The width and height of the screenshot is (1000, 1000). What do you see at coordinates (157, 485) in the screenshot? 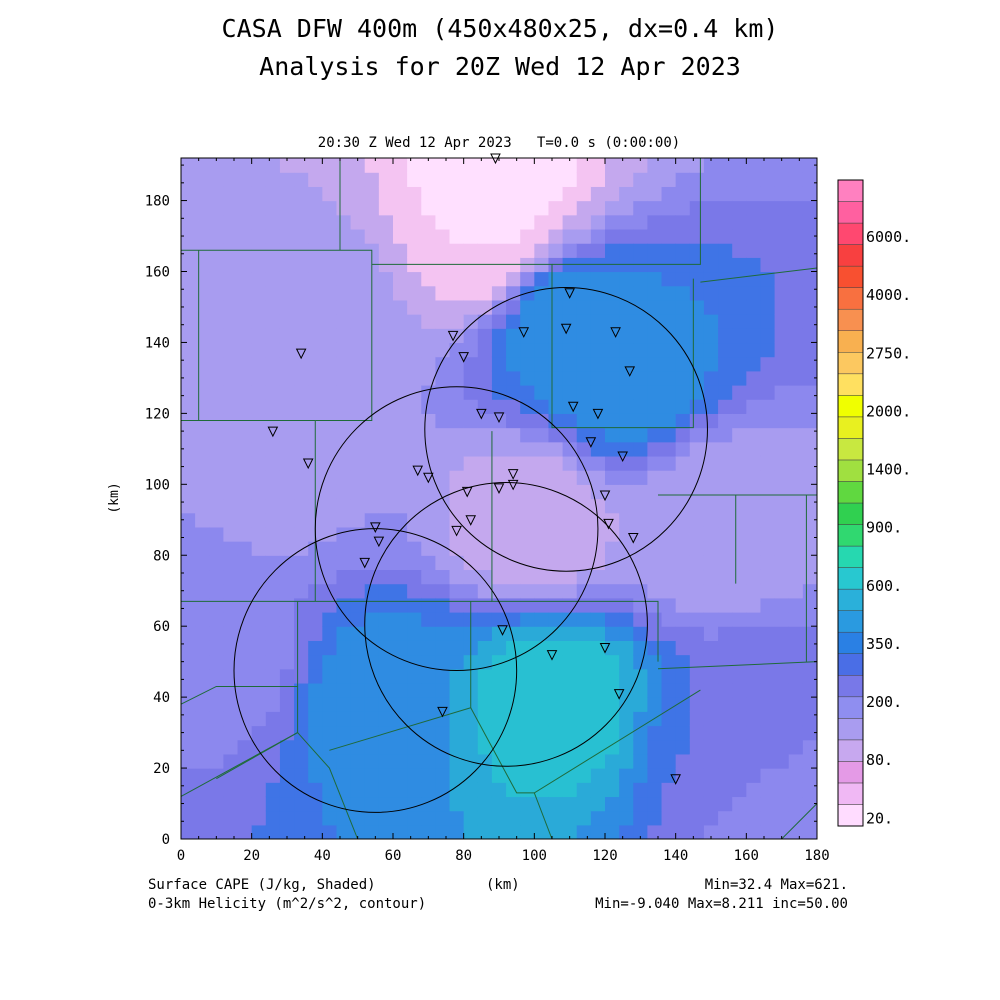
I see `y-tick-label: 100` at bounding box center [157, 485].